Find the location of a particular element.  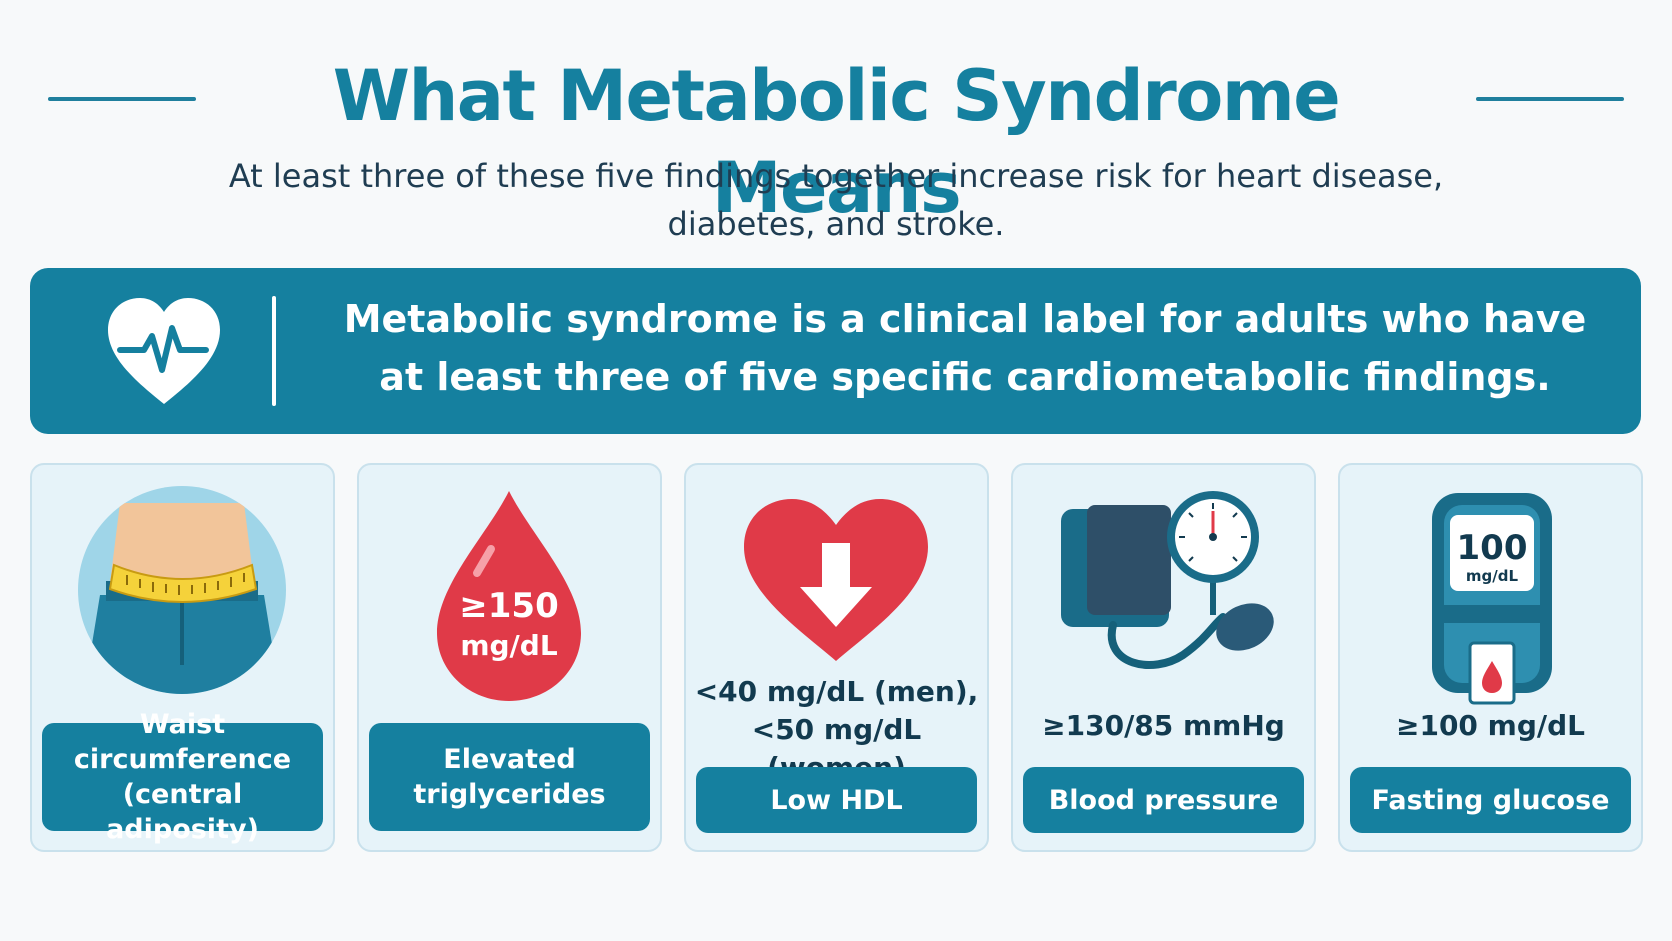

card-triglycerides: ≥150 mg/dL Elevated triglycerides is located at coordinates (509, 657).